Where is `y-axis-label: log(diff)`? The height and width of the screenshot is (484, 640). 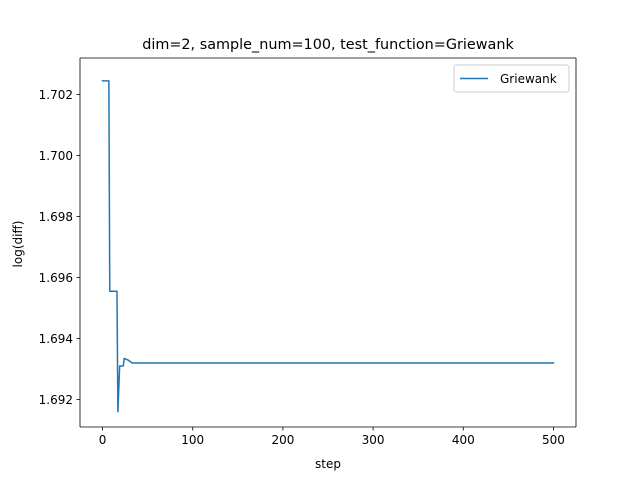 y-axis-label: log(diff) is located at coordinates (18, 244).